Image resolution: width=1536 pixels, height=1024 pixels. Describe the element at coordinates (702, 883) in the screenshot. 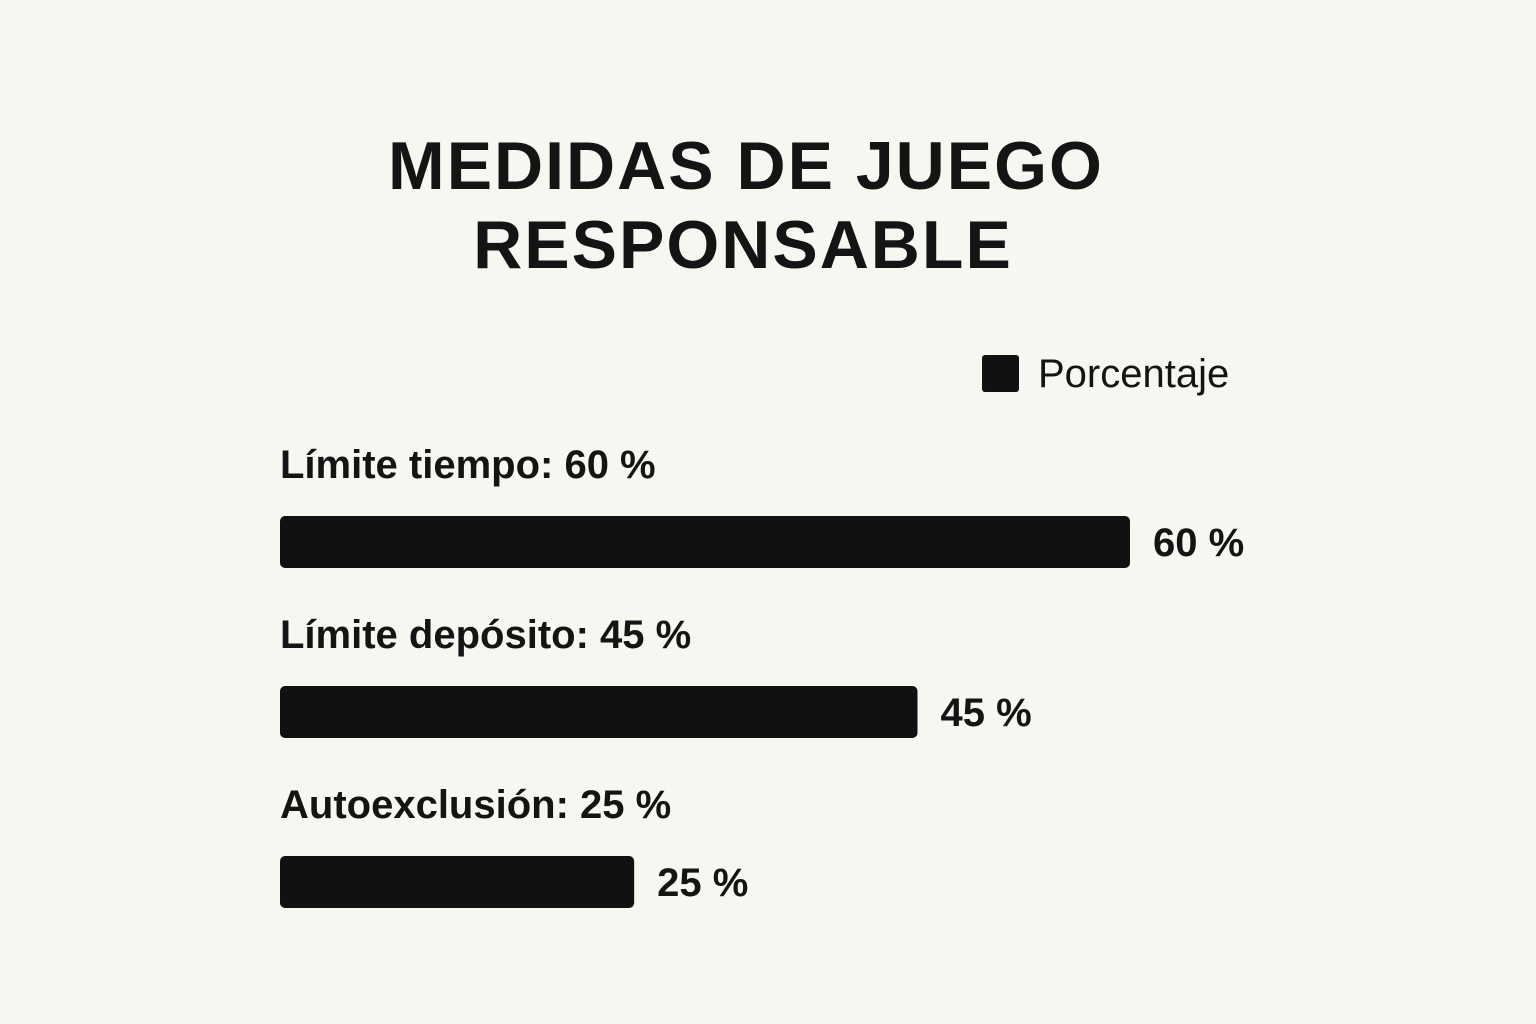

I see `value-label: 25 %` at that location.